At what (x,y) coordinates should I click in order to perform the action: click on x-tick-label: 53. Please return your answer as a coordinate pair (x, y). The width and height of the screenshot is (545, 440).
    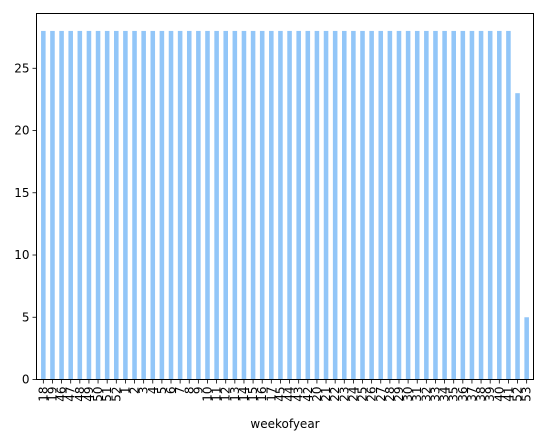
    Looking at the image, I should click on (527, 394).